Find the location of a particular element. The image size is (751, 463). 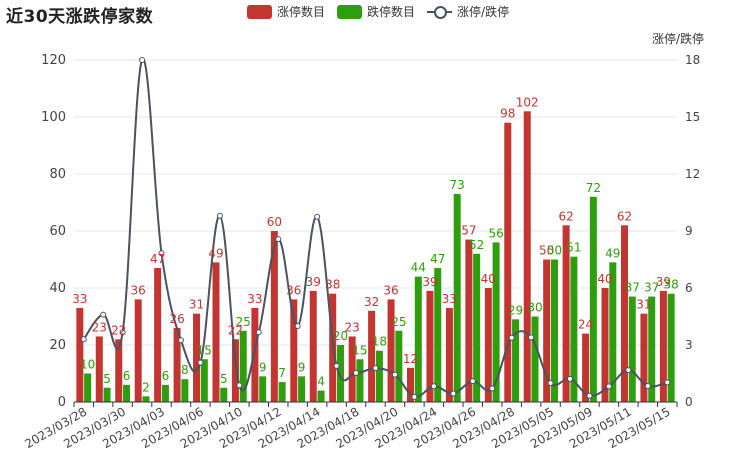

bar-down-label: 51 is located at coordinates (573, 248).